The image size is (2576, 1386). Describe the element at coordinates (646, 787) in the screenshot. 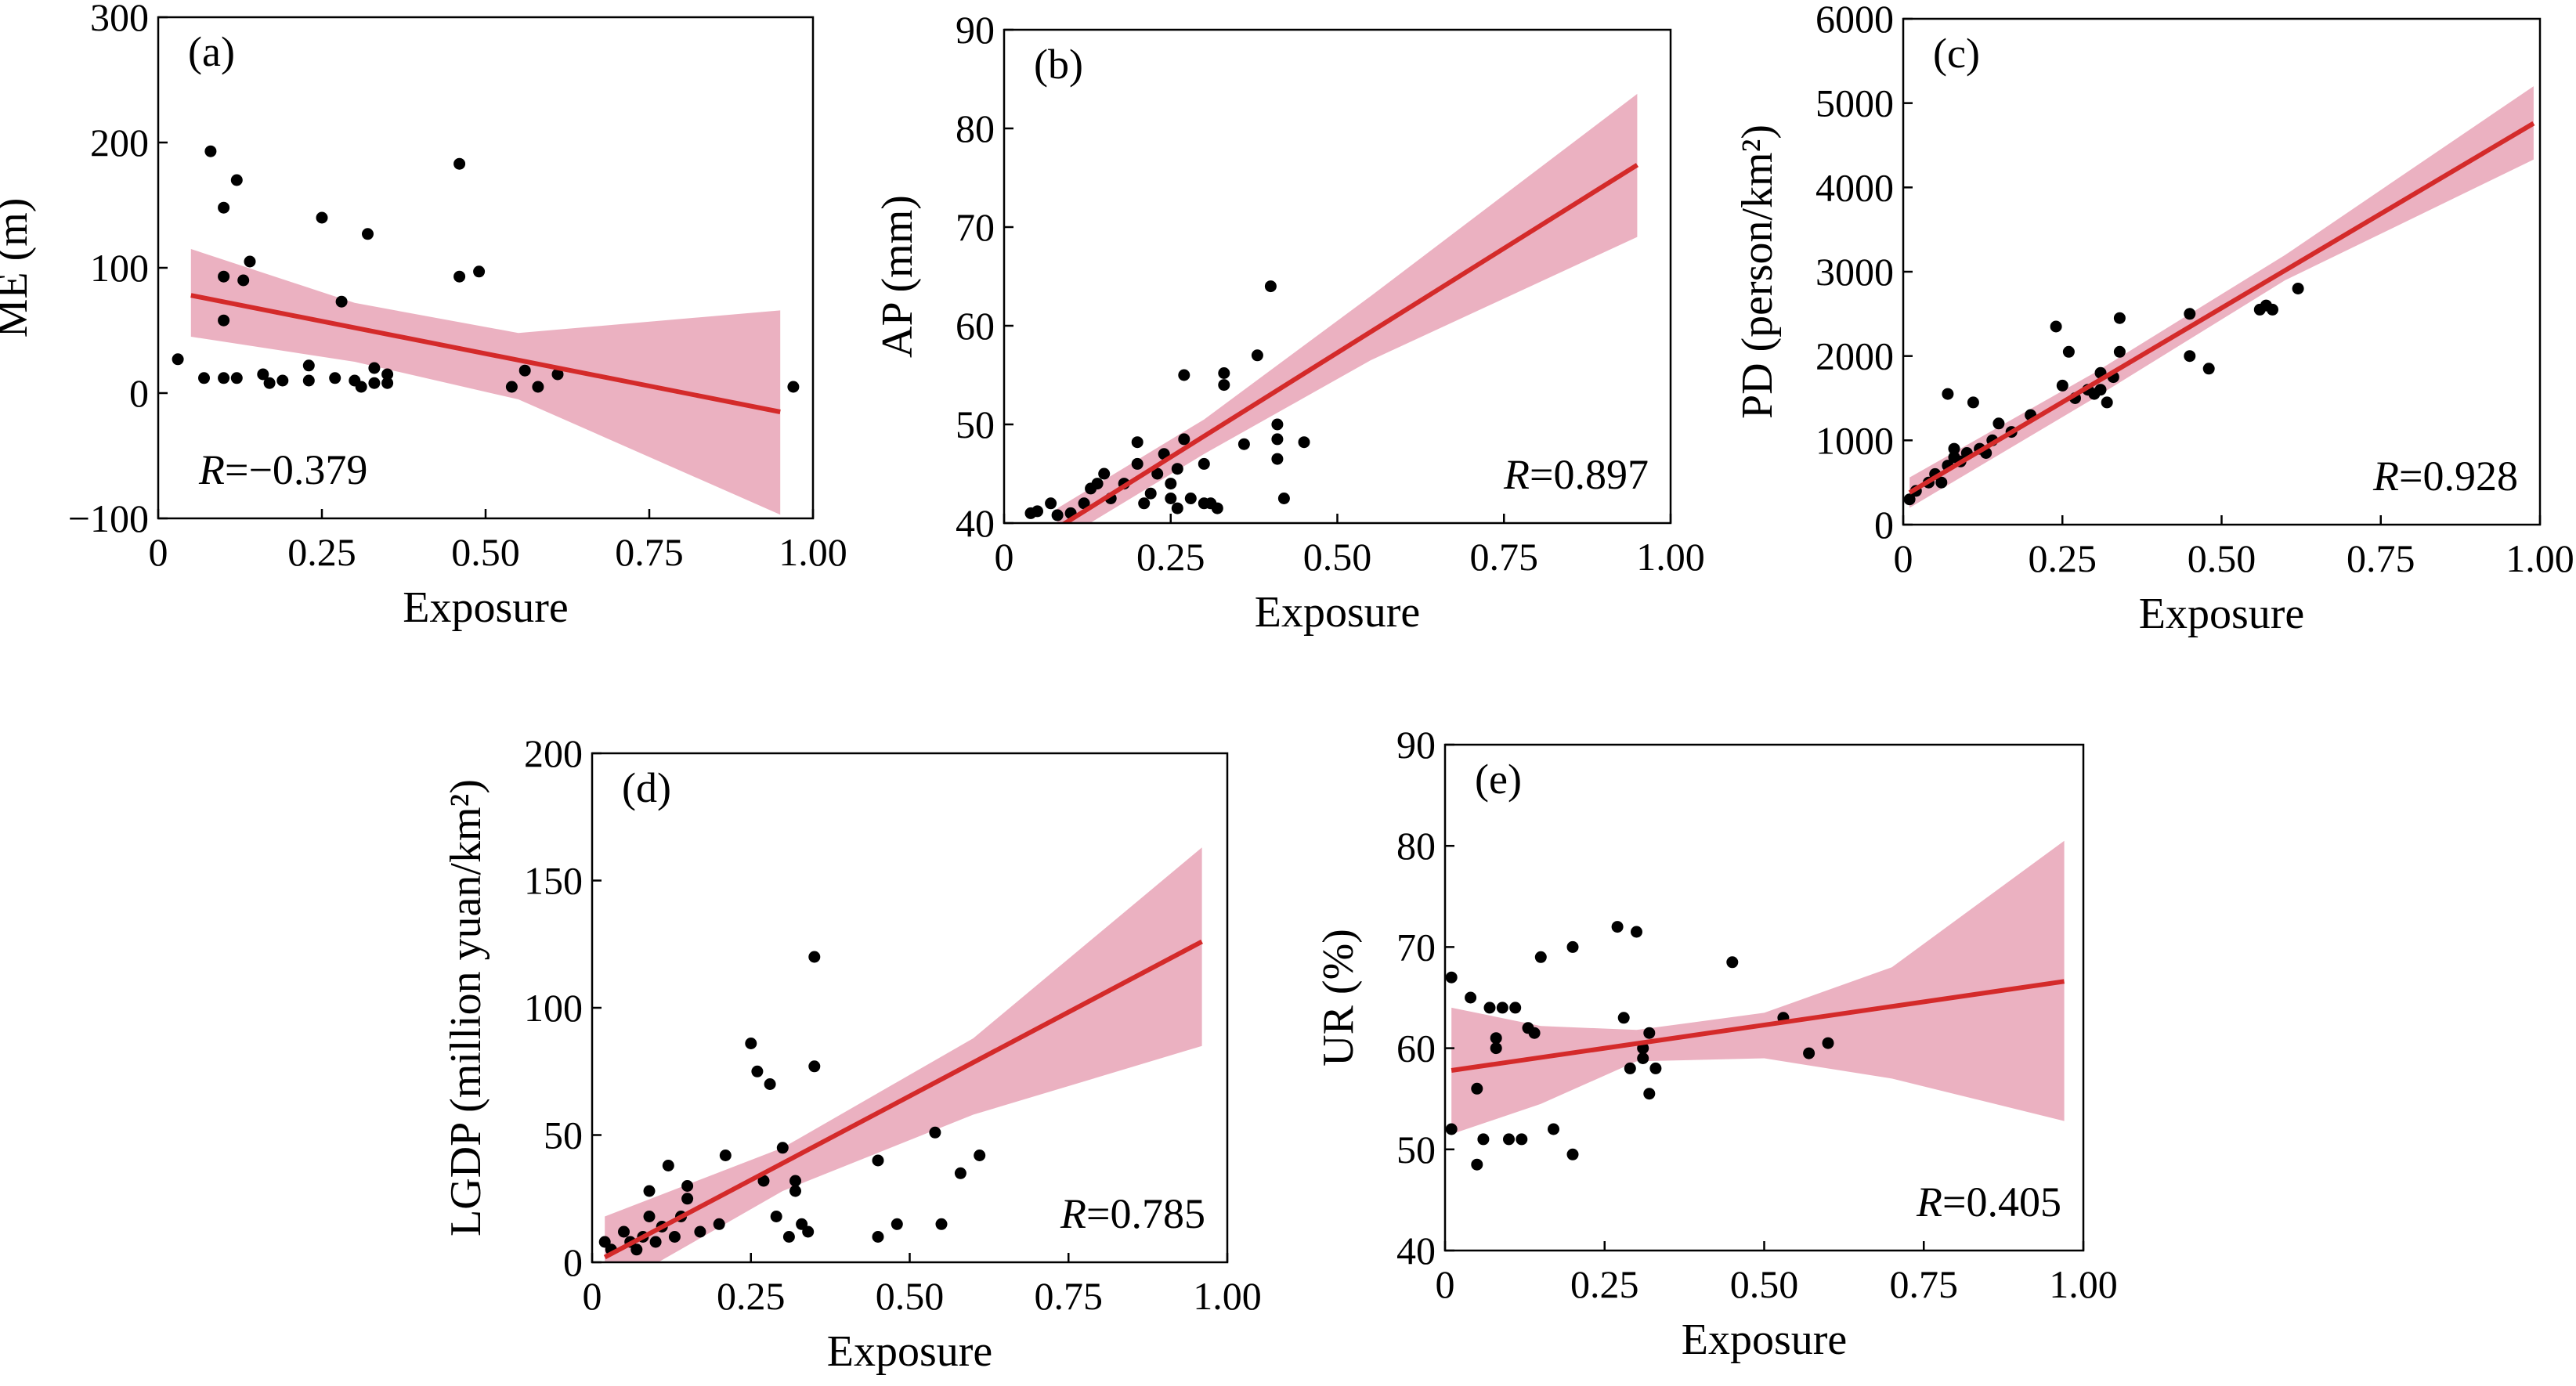

I see `panel-label: (d)` at that location.